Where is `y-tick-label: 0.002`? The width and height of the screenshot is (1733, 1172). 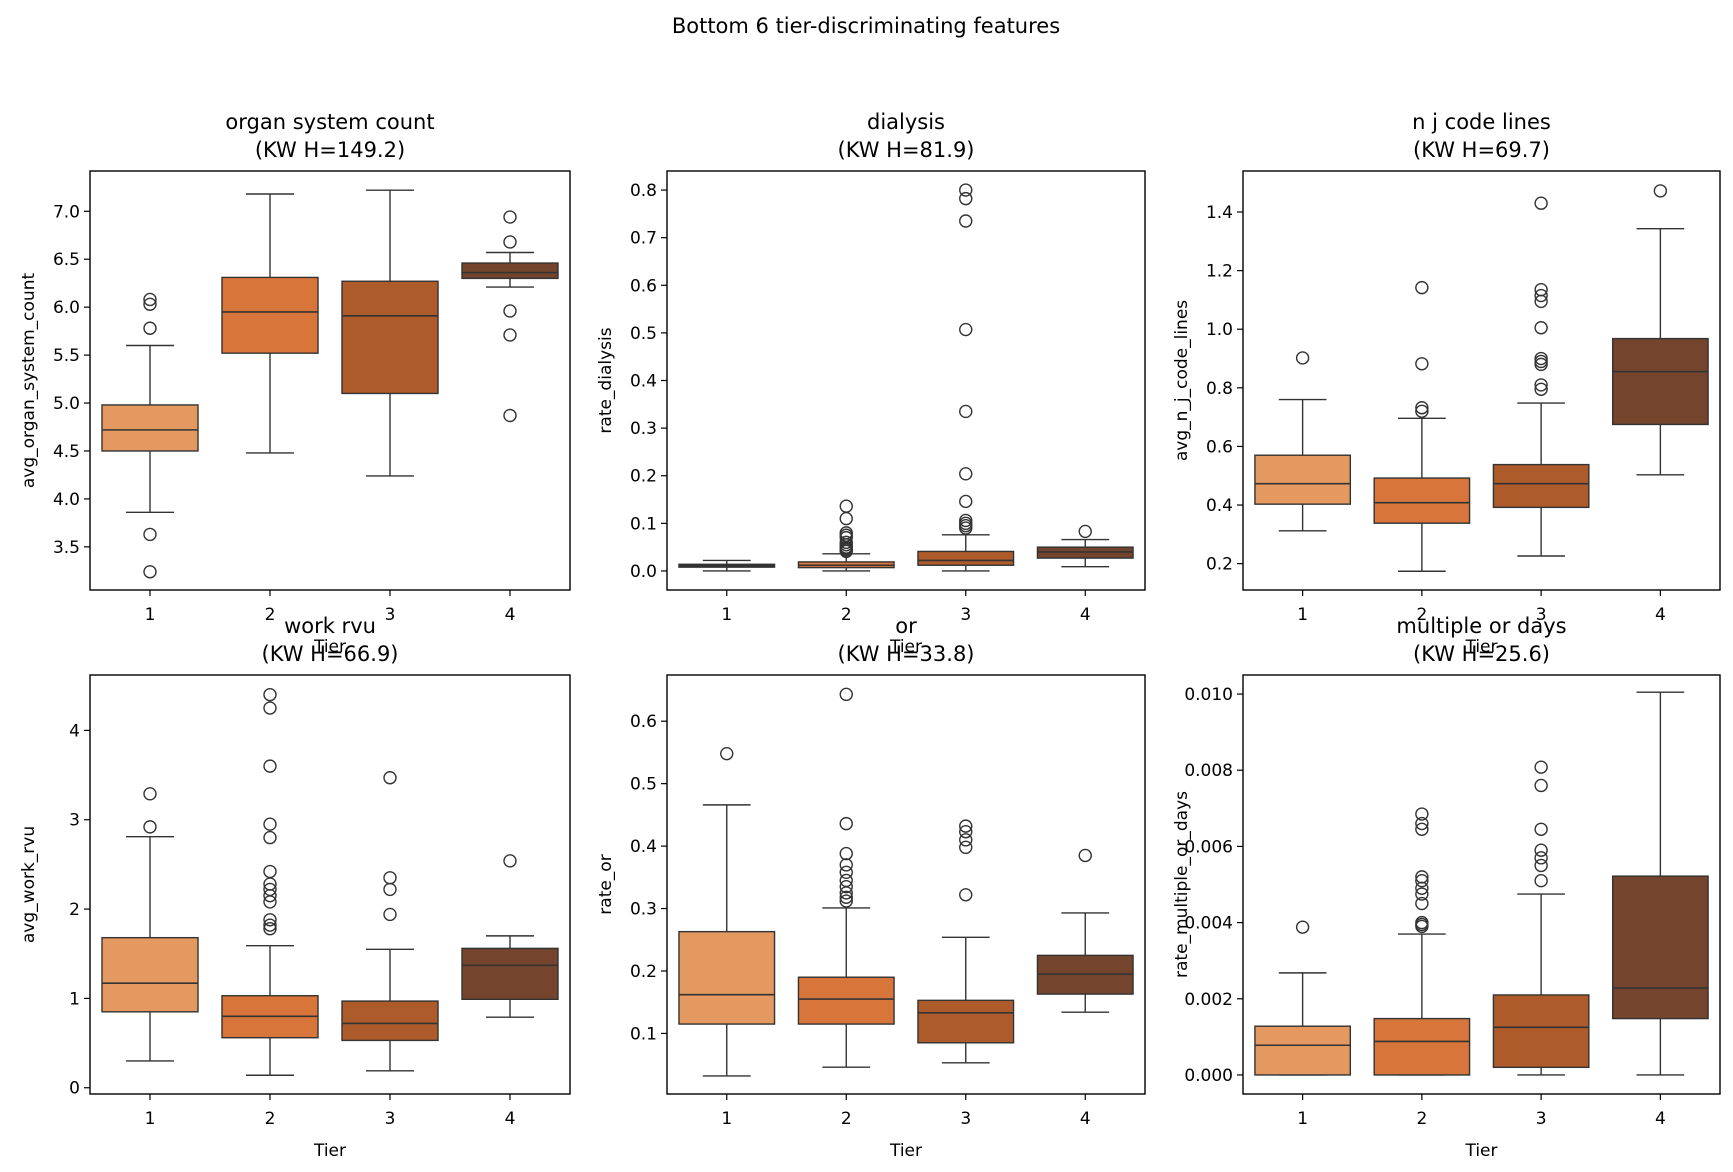
y-tick-label: 0.002 is located at coordinates (1208, 1000).